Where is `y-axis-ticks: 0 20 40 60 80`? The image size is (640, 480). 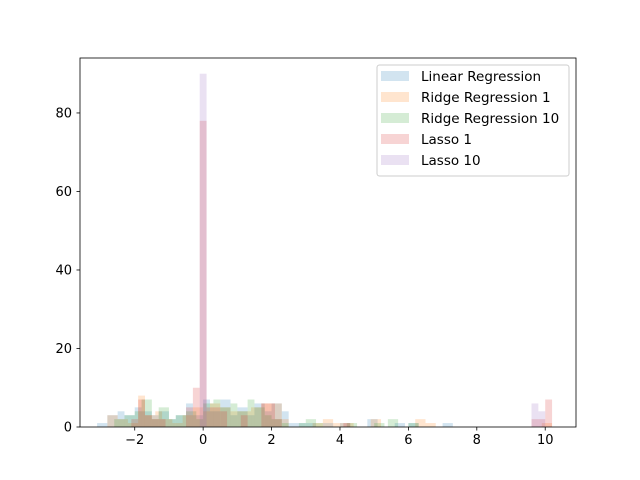
y-axis-ticks: 0 20 40 60 80 is located at coordinates (67, 271).